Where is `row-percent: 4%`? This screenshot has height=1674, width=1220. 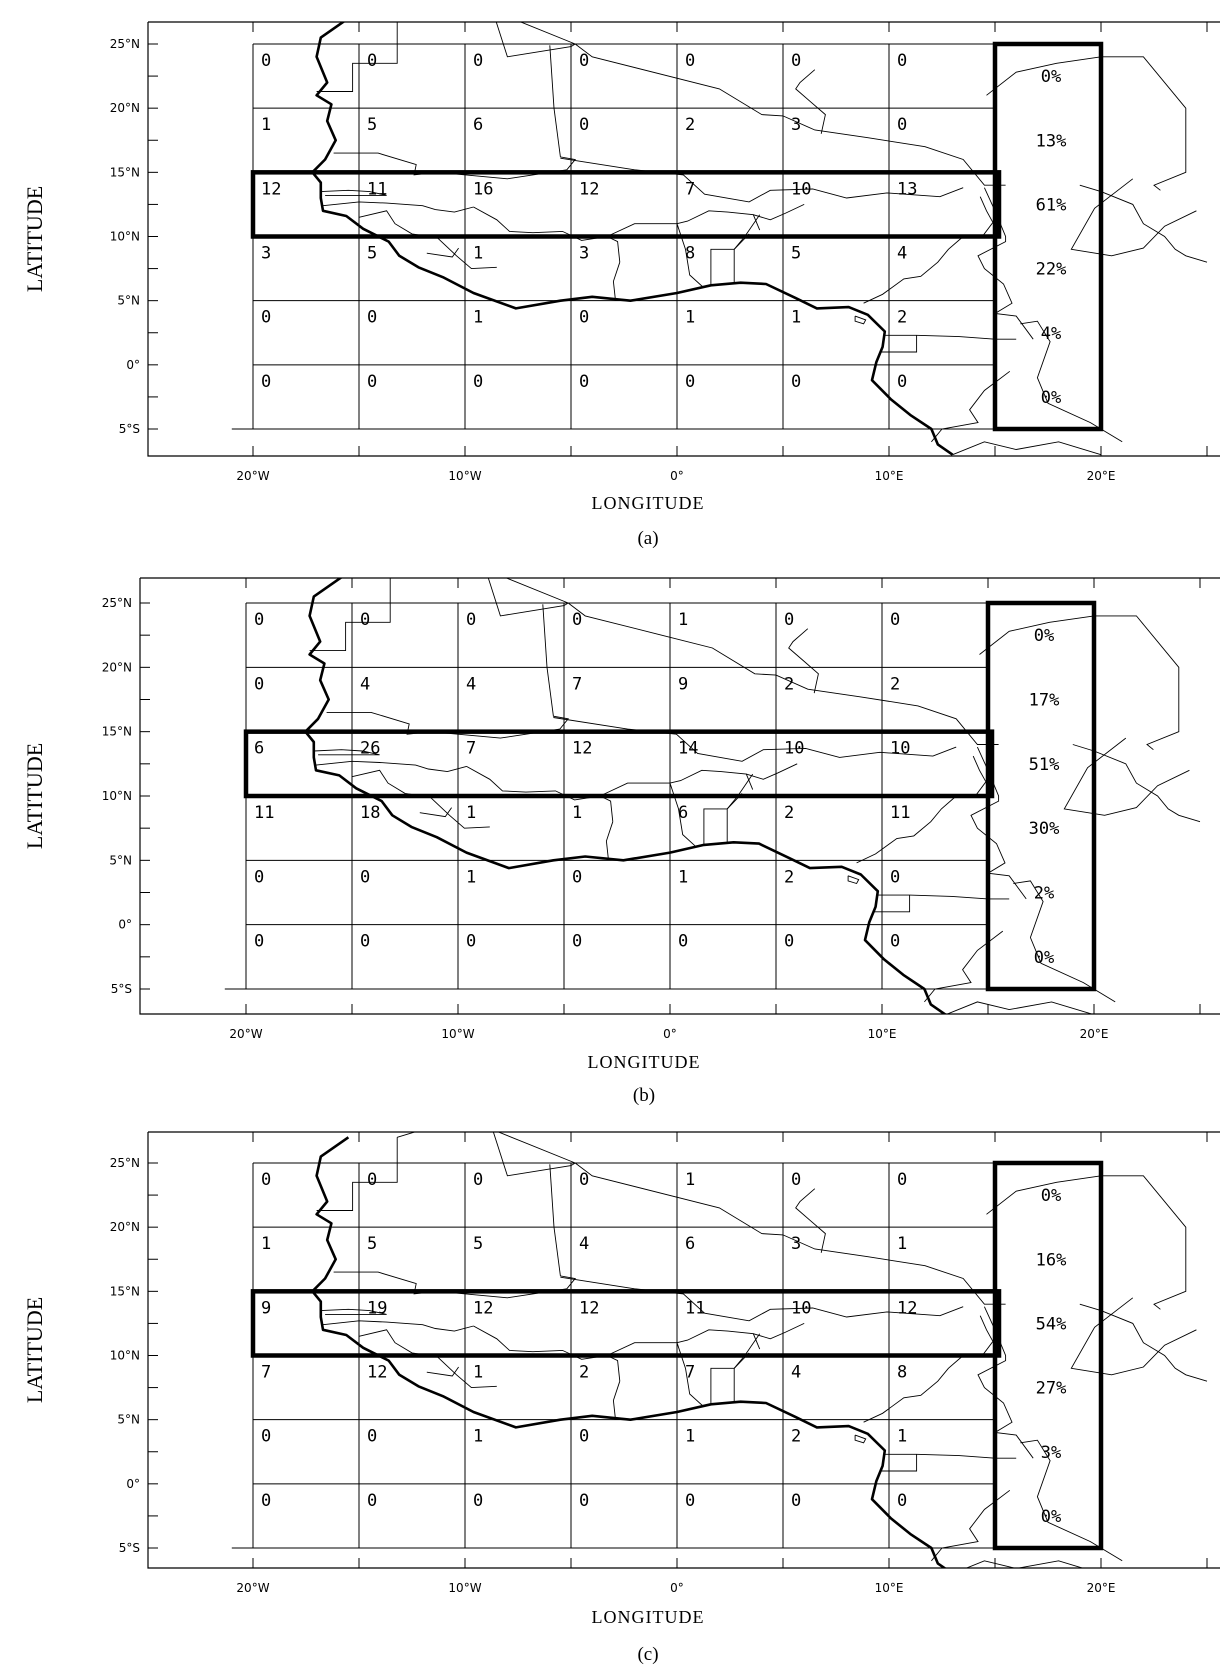
row-percent: 4% is located at coordinates (1051, 334).